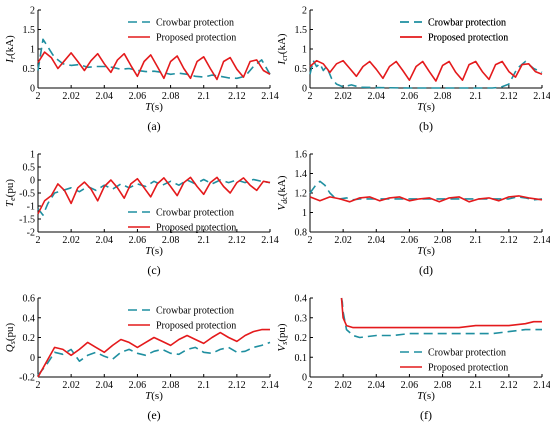  I want to click on y-tick-label: -2, so click(31, 233).